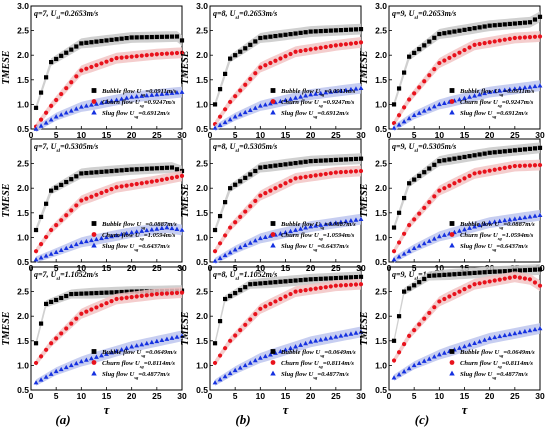 The width and height of the screenshot is (550, 433). Describe the element at coordinates (202, 237) in the screenshot. I see `y-tick-label: 1.0` at that location.